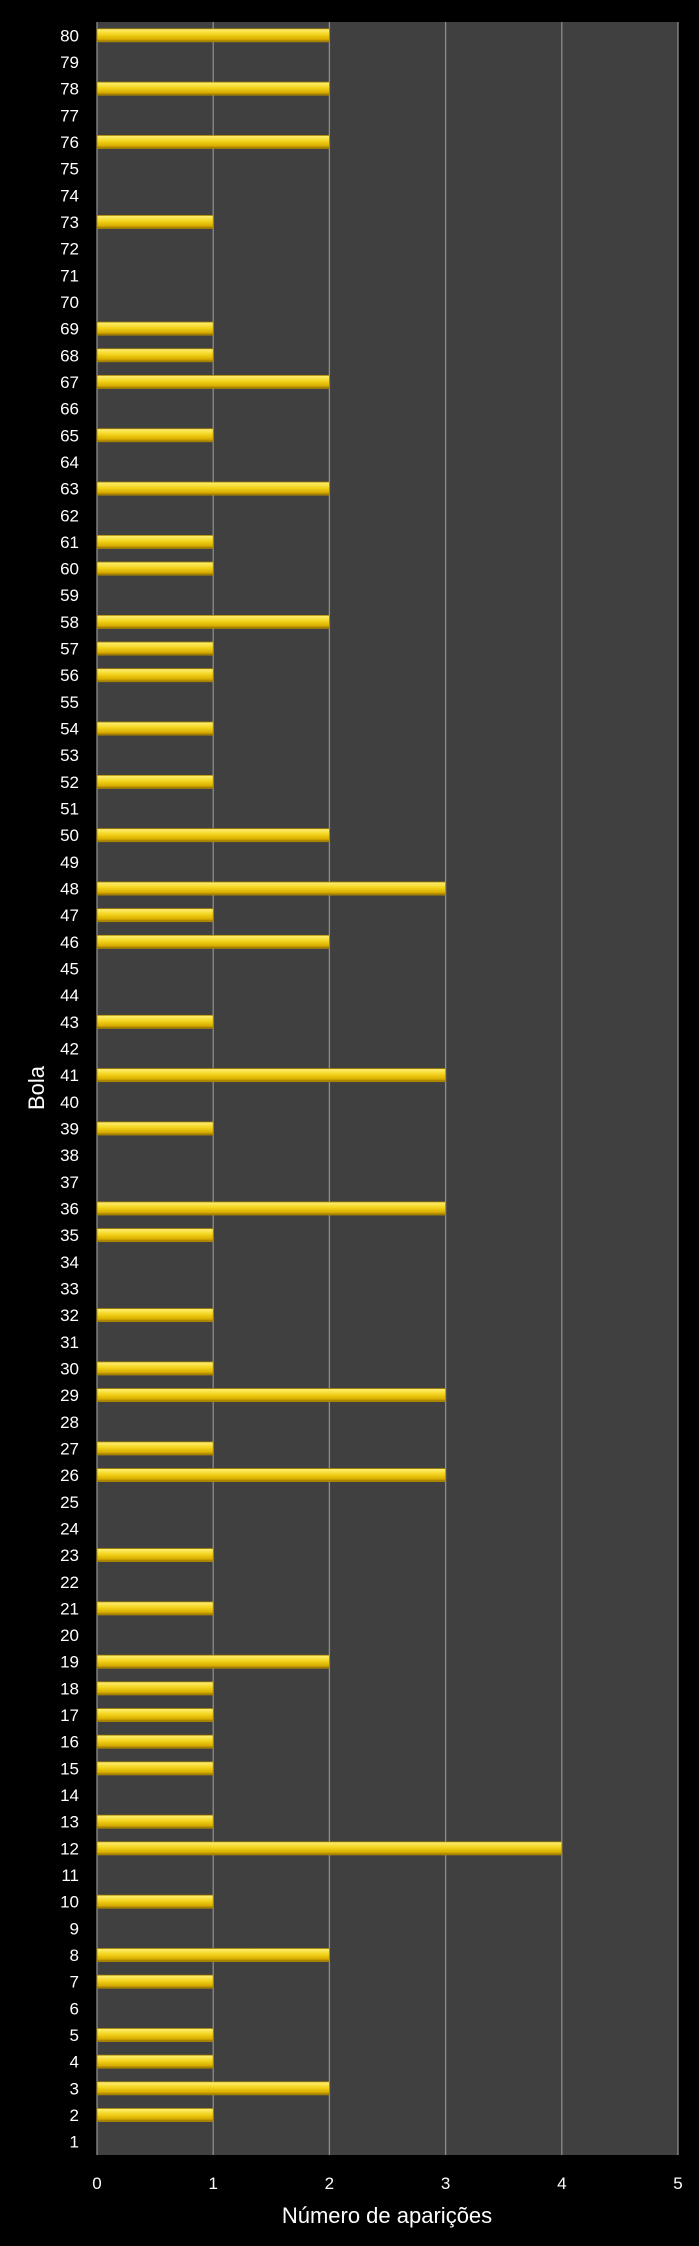 The height and width of the screenshot is (2246, 699). I want to click on y-tick-label-15: 15, so click(69, 1768).